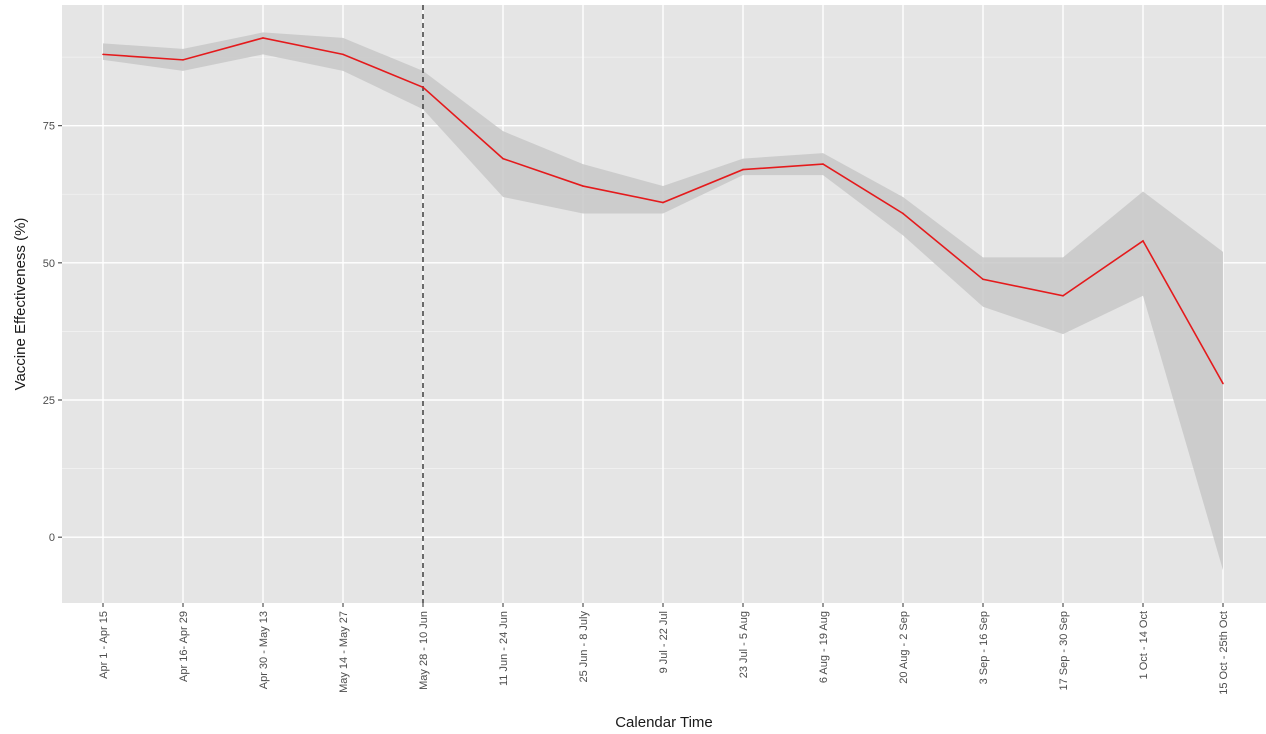 The image size is (1266, 734). What do you see at coordinates (824, 647) in the screenshot?
I see `x-tick-label: 6 Aug - 19 Aug` at bounding box center [824, 647].